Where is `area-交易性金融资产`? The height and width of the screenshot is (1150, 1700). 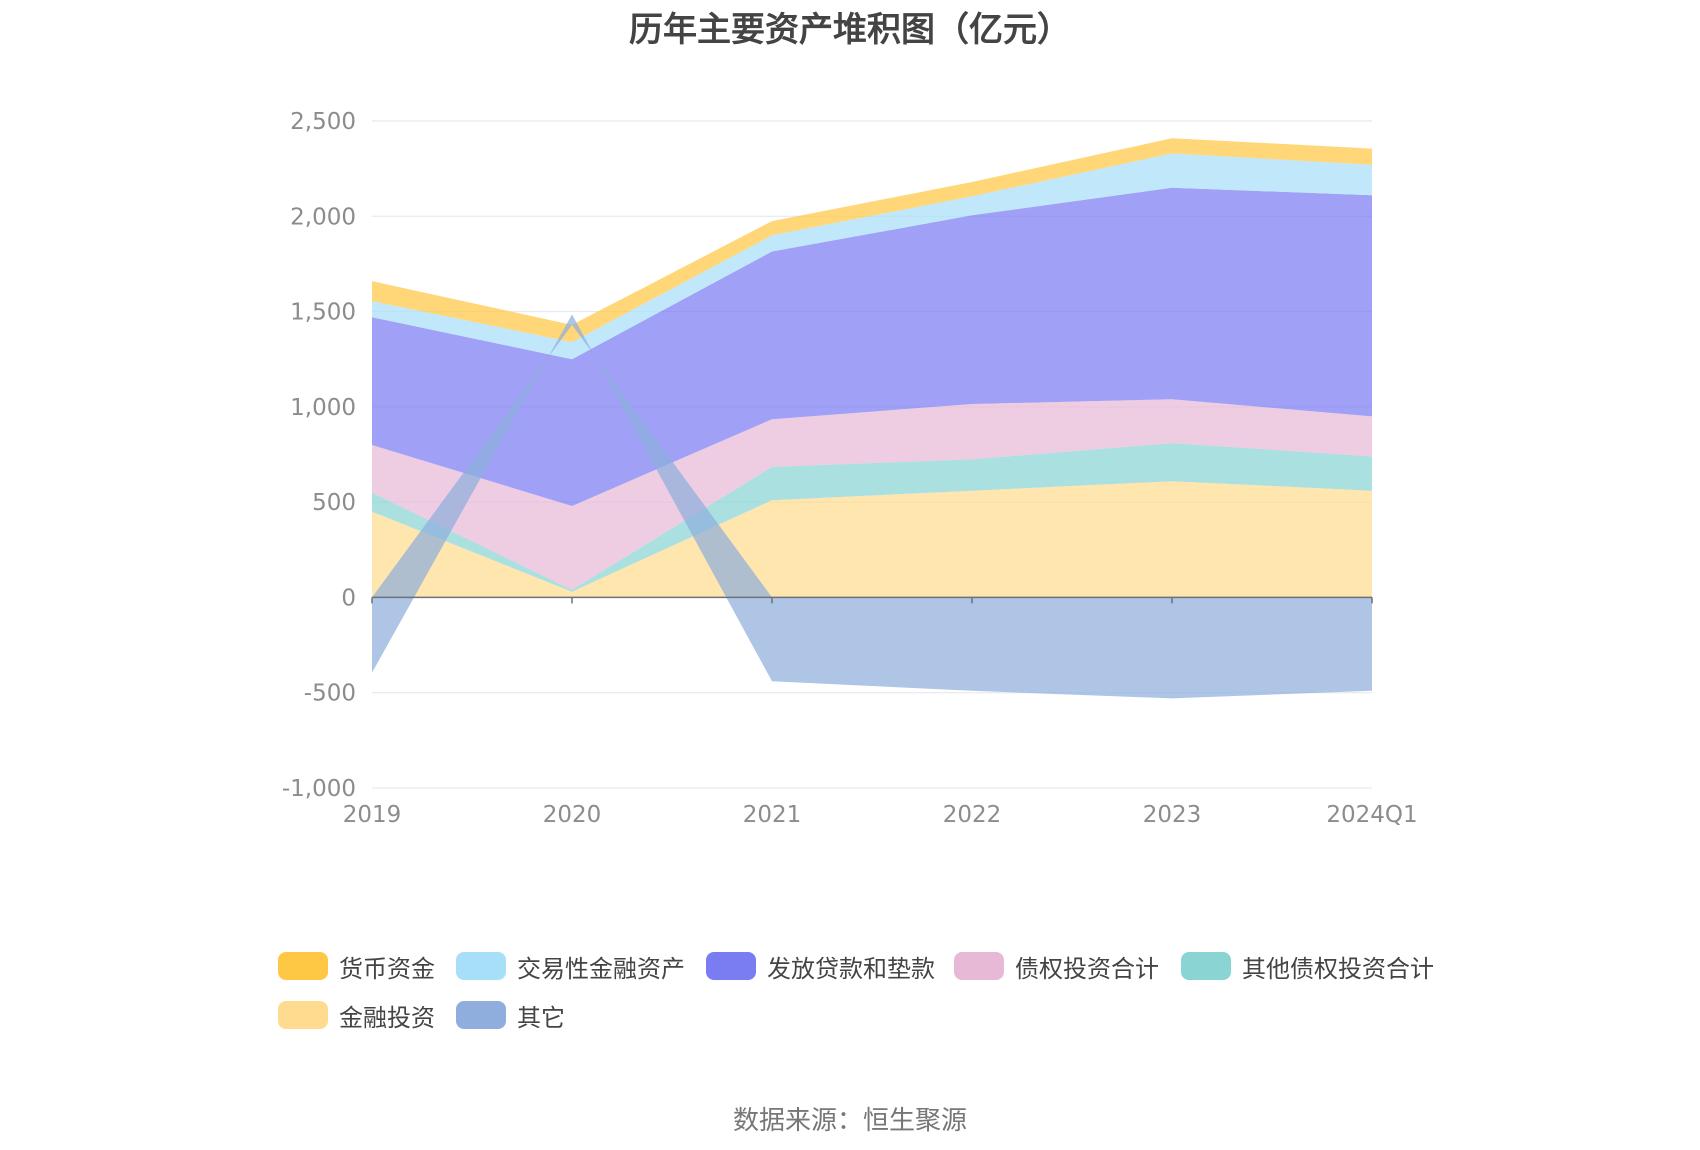 area-交易性金融资产 is located at coordinates (872, 256).